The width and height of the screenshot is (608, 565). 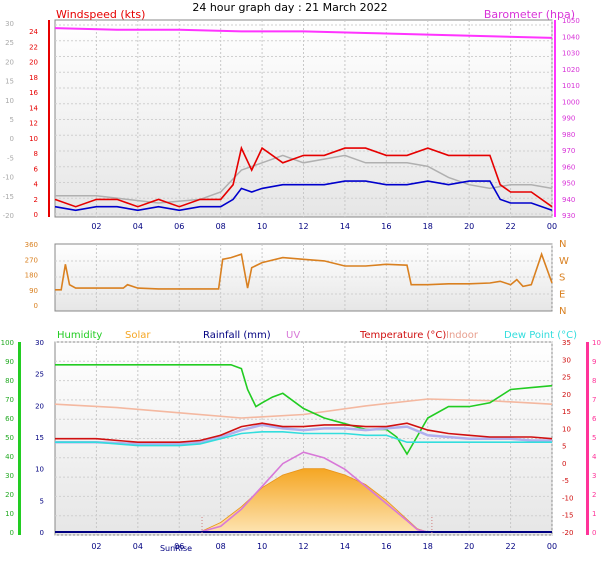 I want to click on y-tick-label: 24, so click(x=33, y=32).